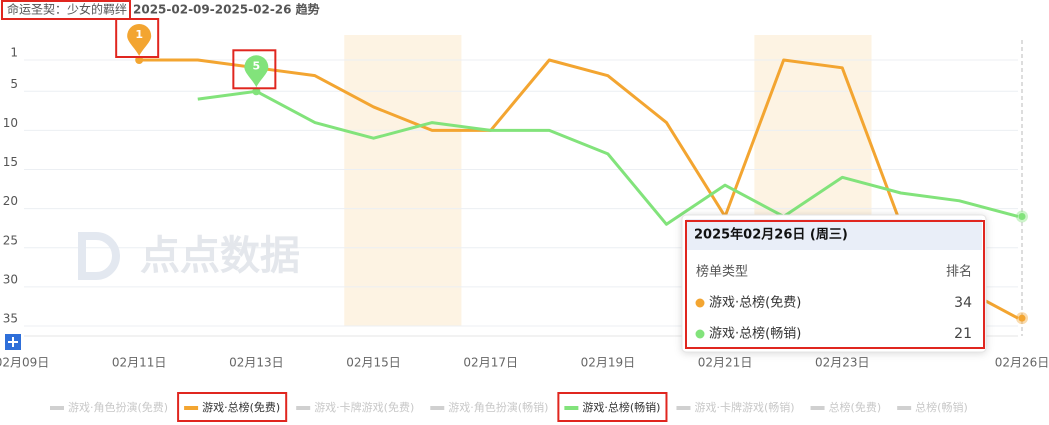 The image size is (1049, 425). Describe the element at coordinates (373, 363) in the screenshot. I see `x-tick-label: 02月15日` at that location.